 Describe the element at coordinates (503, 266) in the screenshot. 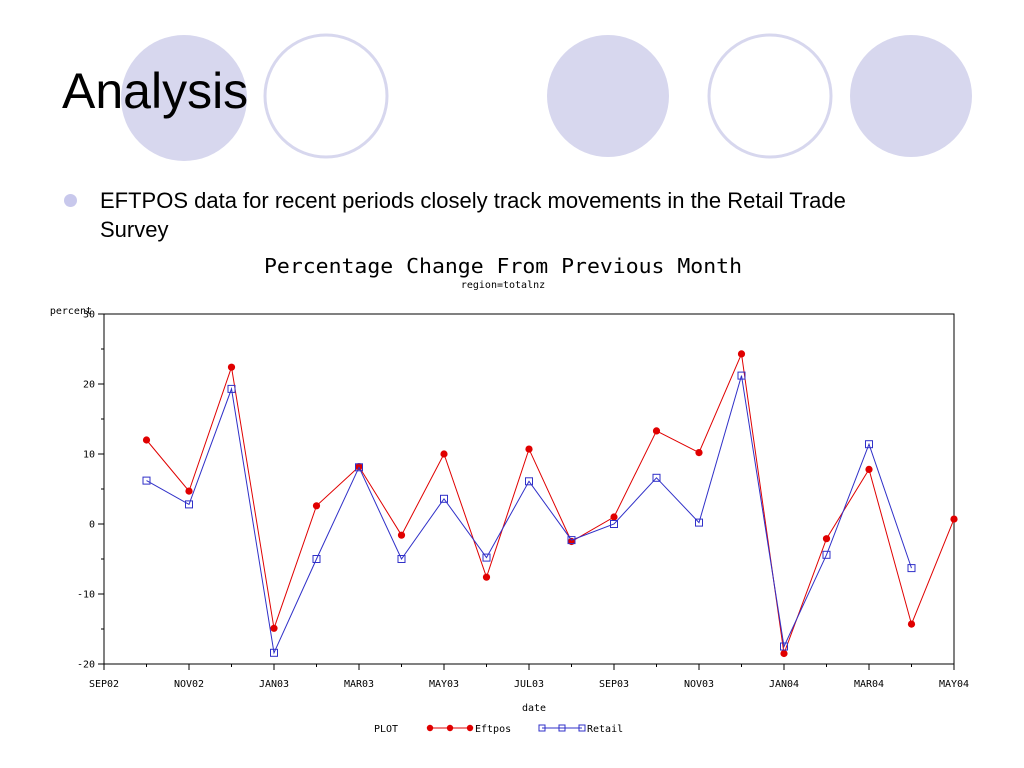

I see `chart-title: Percentage Change From Previous Month` at that location.